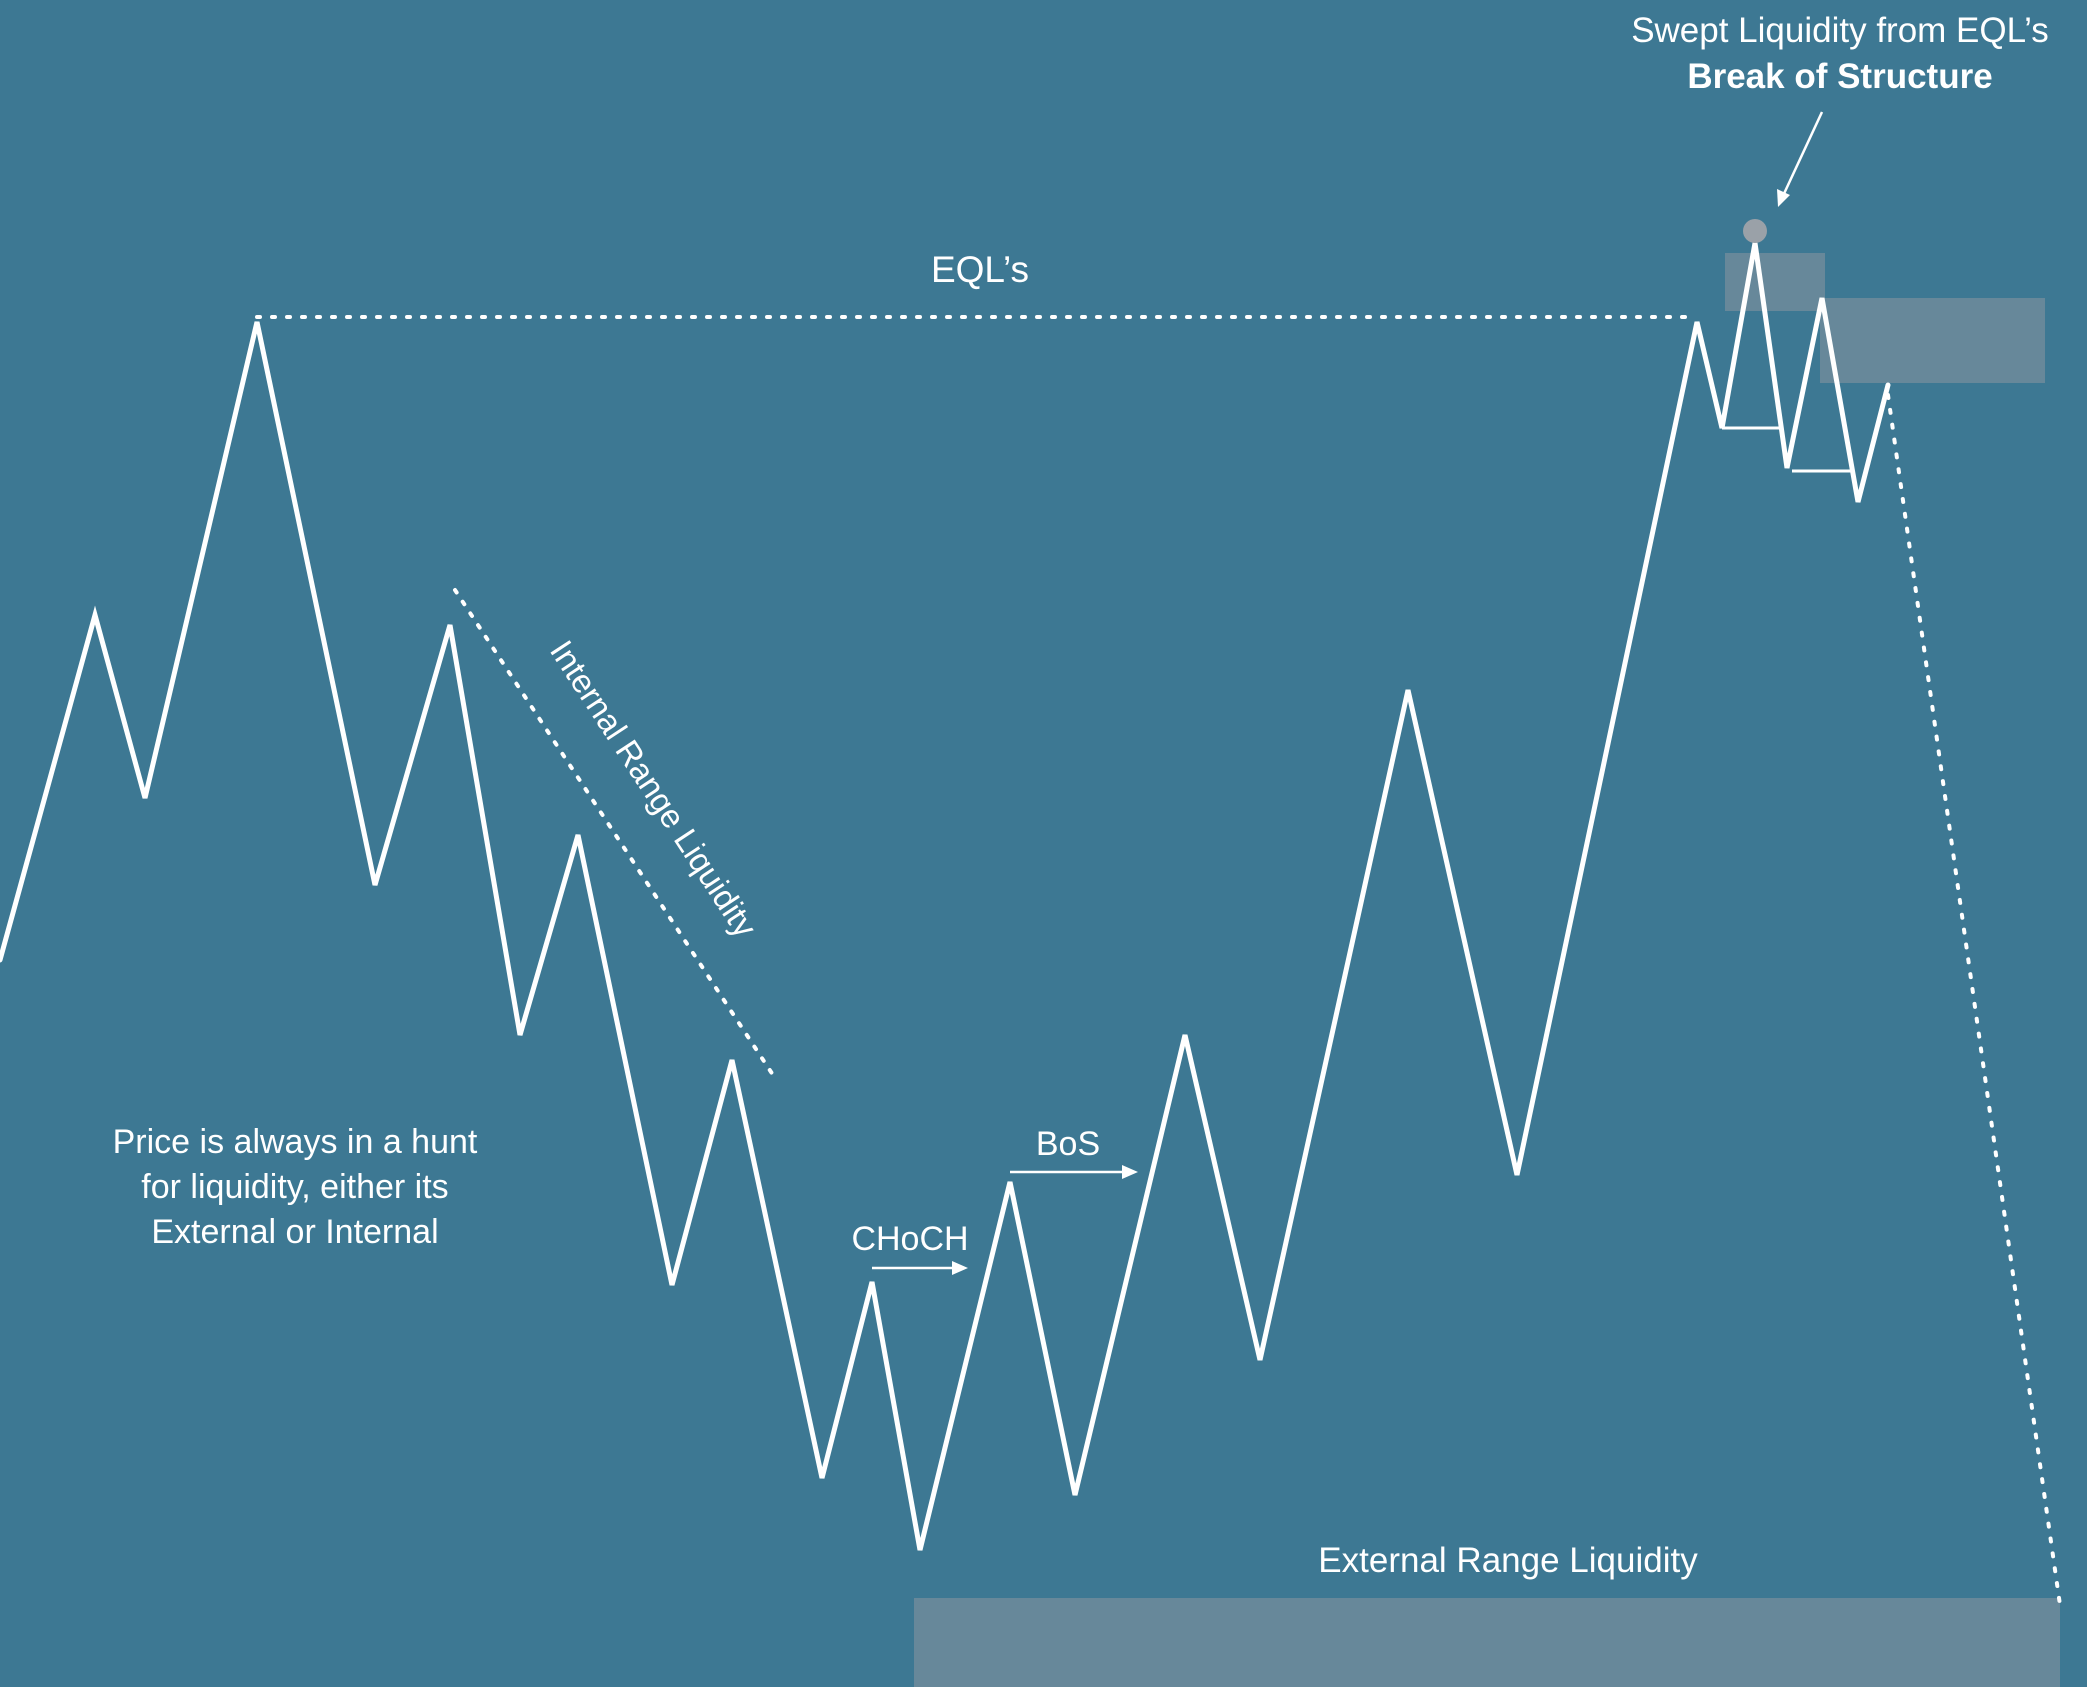 The width and height of the screenshot is (2087, 1687). What do you see at coordinates (909, 1239) in the screenshot?
I see `choch-label: CHoCH` at bounding box center [909, 1239].